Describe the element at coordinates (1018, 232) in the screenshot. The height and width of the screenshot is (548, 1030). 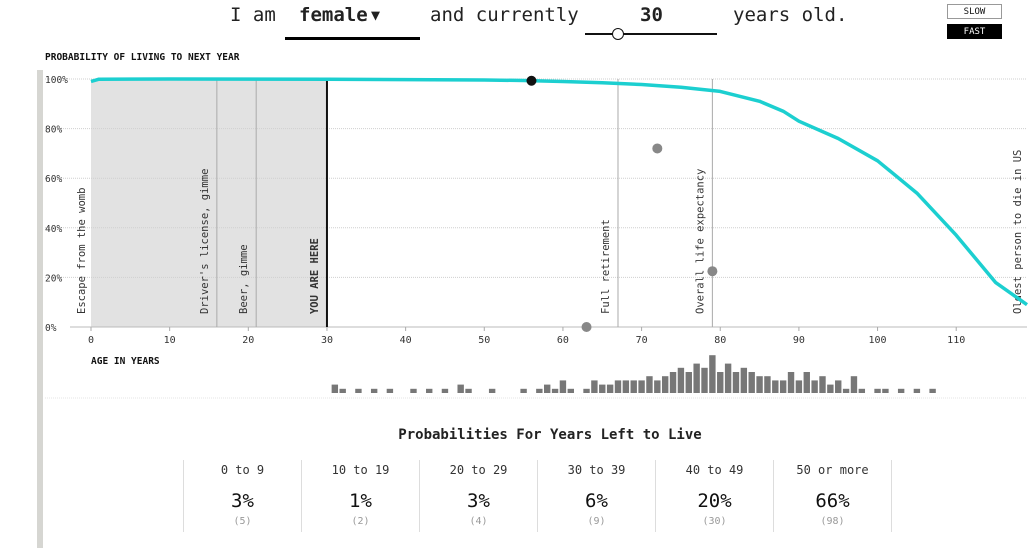
I see `marker-label: Oldest person to die in US` at that location.